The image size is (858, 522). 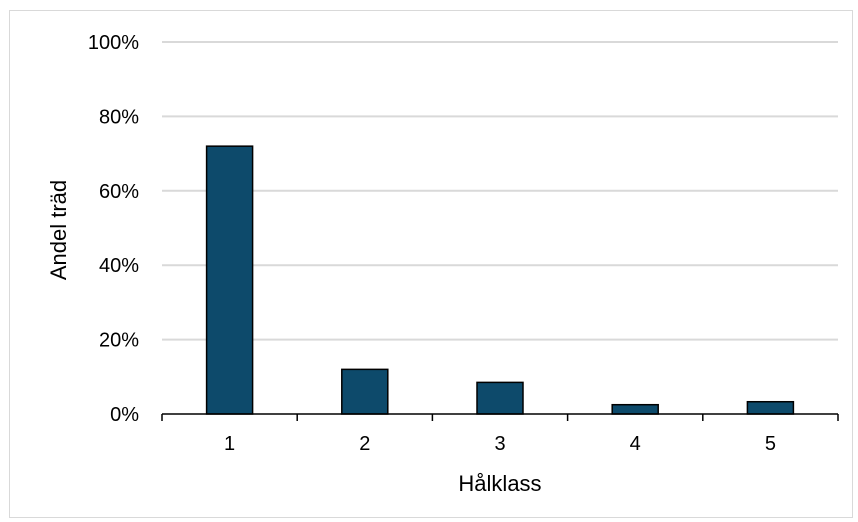 I want to click on y-tick-labels: 0% 20% 40% 60% 80% 100%, so click(x=113, y=229).